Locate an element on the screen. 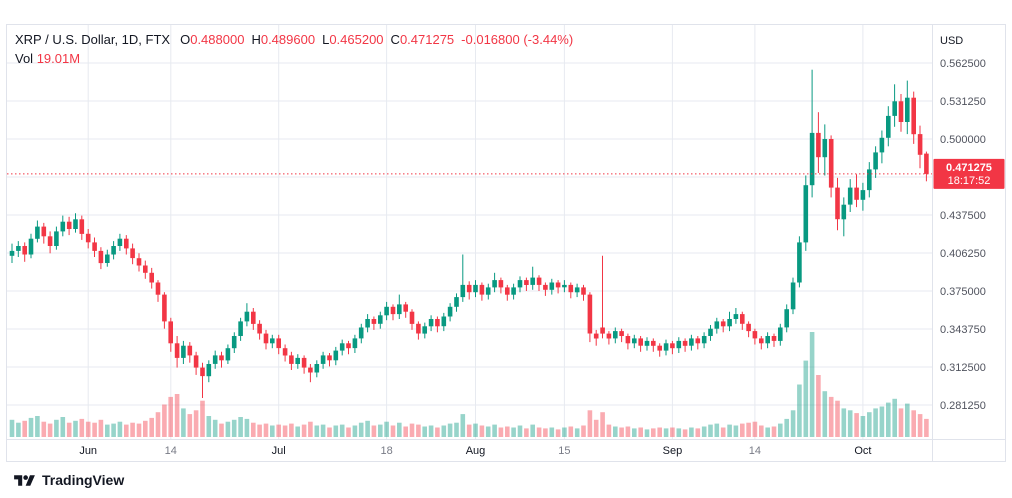 The width and height of the screenshot is (1012, 498). currency-label: USD is located at coordinates (951, 41).